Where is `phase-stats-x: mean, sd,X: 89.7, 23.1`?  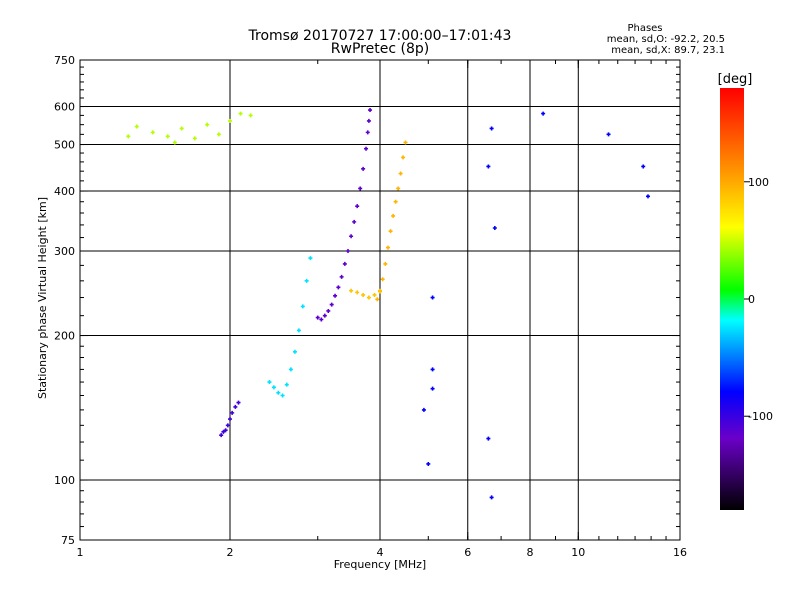
phase-stats-x: mean, sd,X: 89.7, 23.1 is located at coordinates (668, 50).